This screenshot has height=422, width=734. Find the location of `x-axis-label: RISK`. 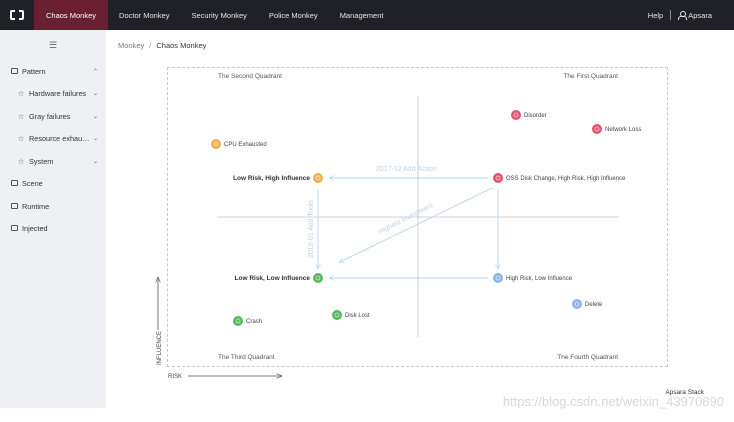

x-axis-label: RISK is located at coordinates (175, 377).